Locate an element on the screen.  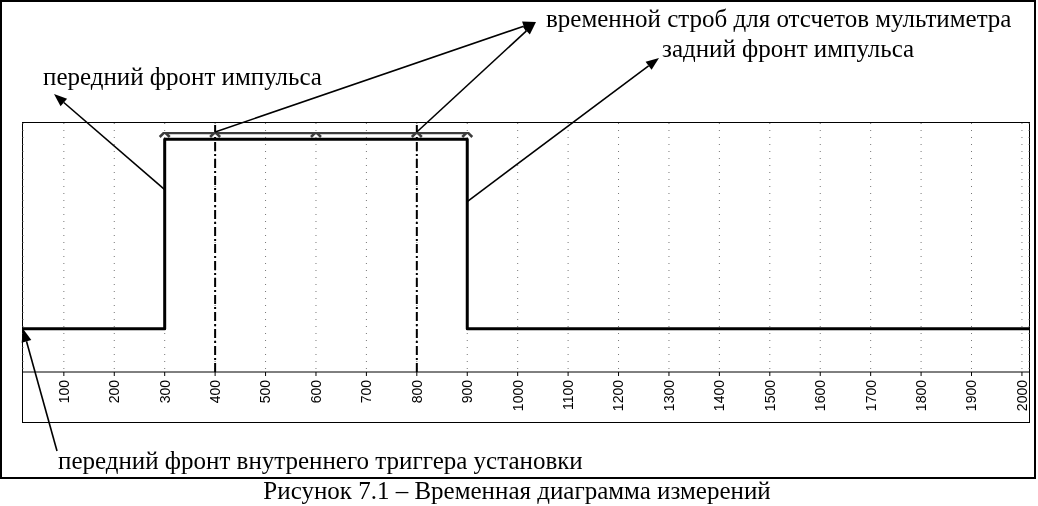
annotation: задний фронт импульса is located at coordinates (788, 48).